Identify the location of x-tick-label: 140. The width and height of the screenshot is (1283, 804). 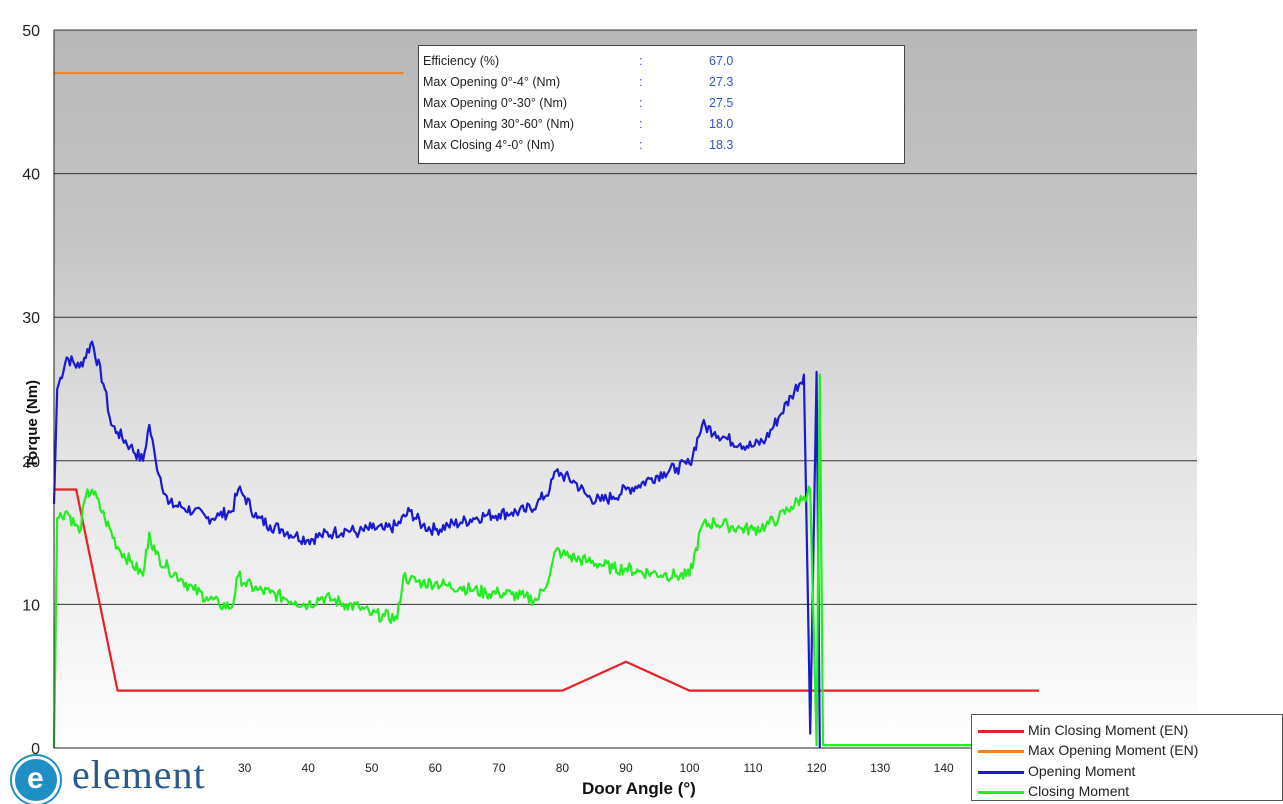
(944, 768).